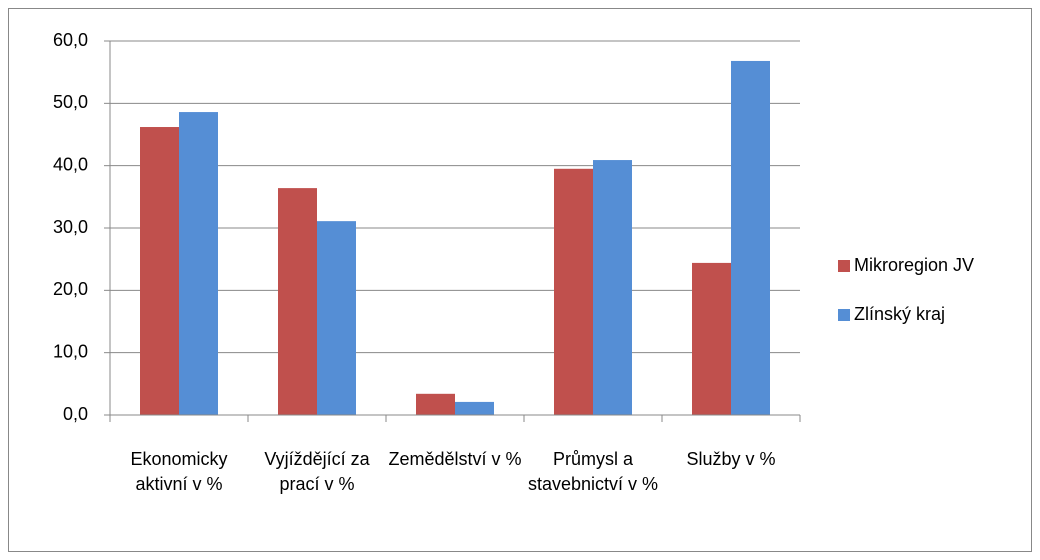 The height and width of the screenshot is (560, 1040). Describe the element at coordinates (70, 164) in the screenshot. I see `y-tick-label: 40,0` at that location.